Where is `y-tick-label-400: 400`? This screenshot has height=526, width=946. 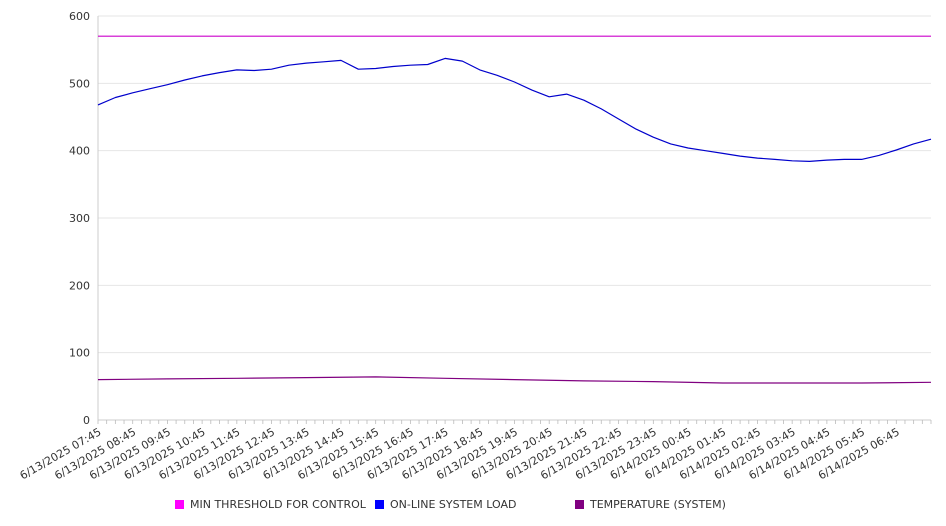 y-tick-label-400: 400 is located at coordinates (79, 151).